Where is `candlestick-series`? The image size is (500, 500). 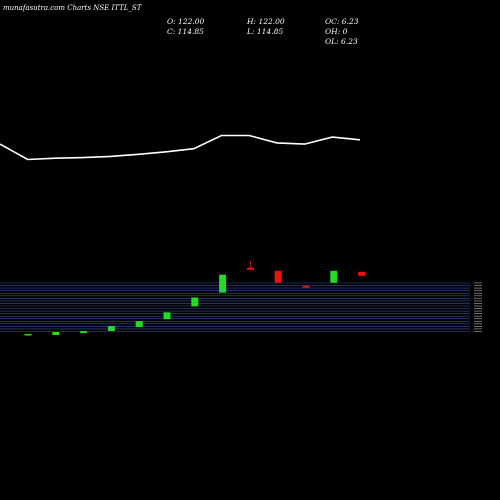
candlestick-series is located at coordinates (195, 298).